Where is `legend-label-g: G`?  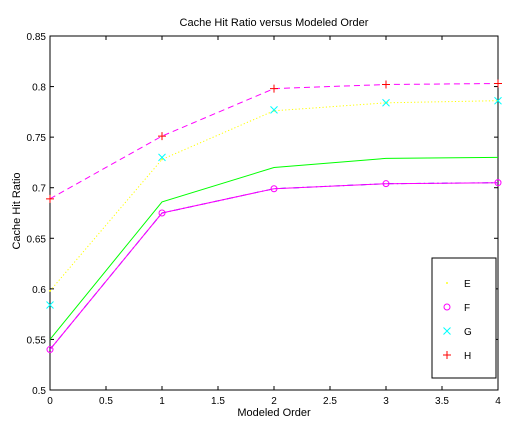
legend-label-g: G is located at coordinates (468, 332).